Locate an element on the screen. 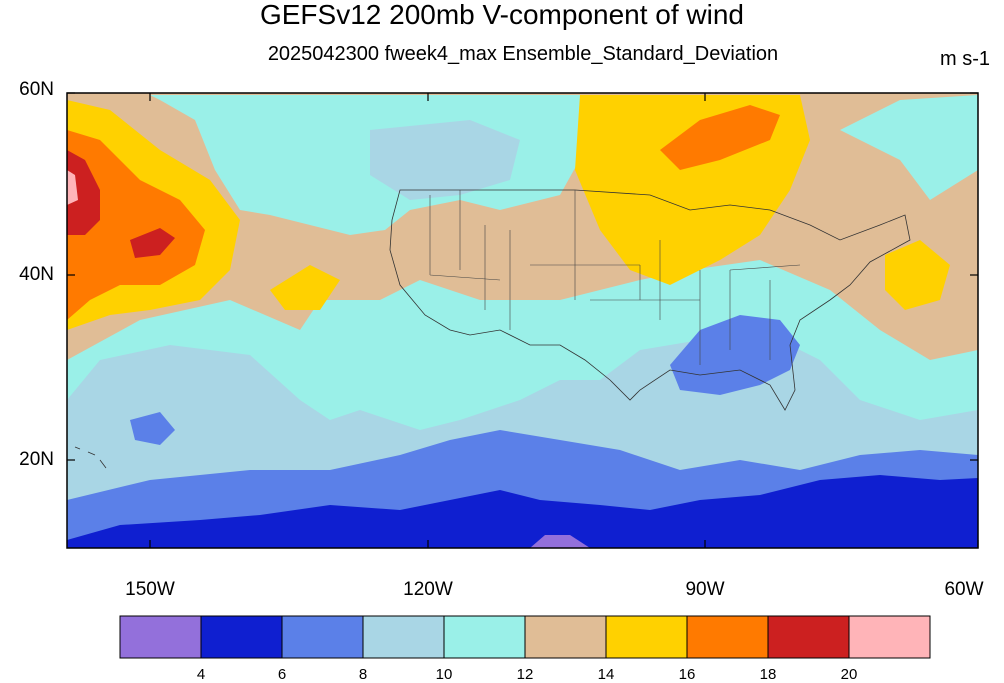 The height and width of the screenshot is (683, 1004). field-16-18-west is located at coordinates (136, 225).